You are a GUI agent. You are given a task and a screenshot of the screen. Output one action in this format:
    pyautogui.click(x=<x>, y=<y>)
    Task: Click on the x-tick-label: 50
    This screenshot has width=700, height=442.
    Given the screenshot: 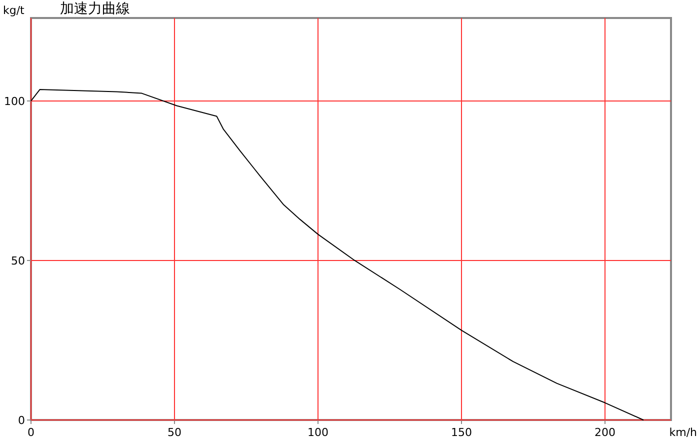 What is the action you would take?
    pyautogui.click(x=175, y=432)
    